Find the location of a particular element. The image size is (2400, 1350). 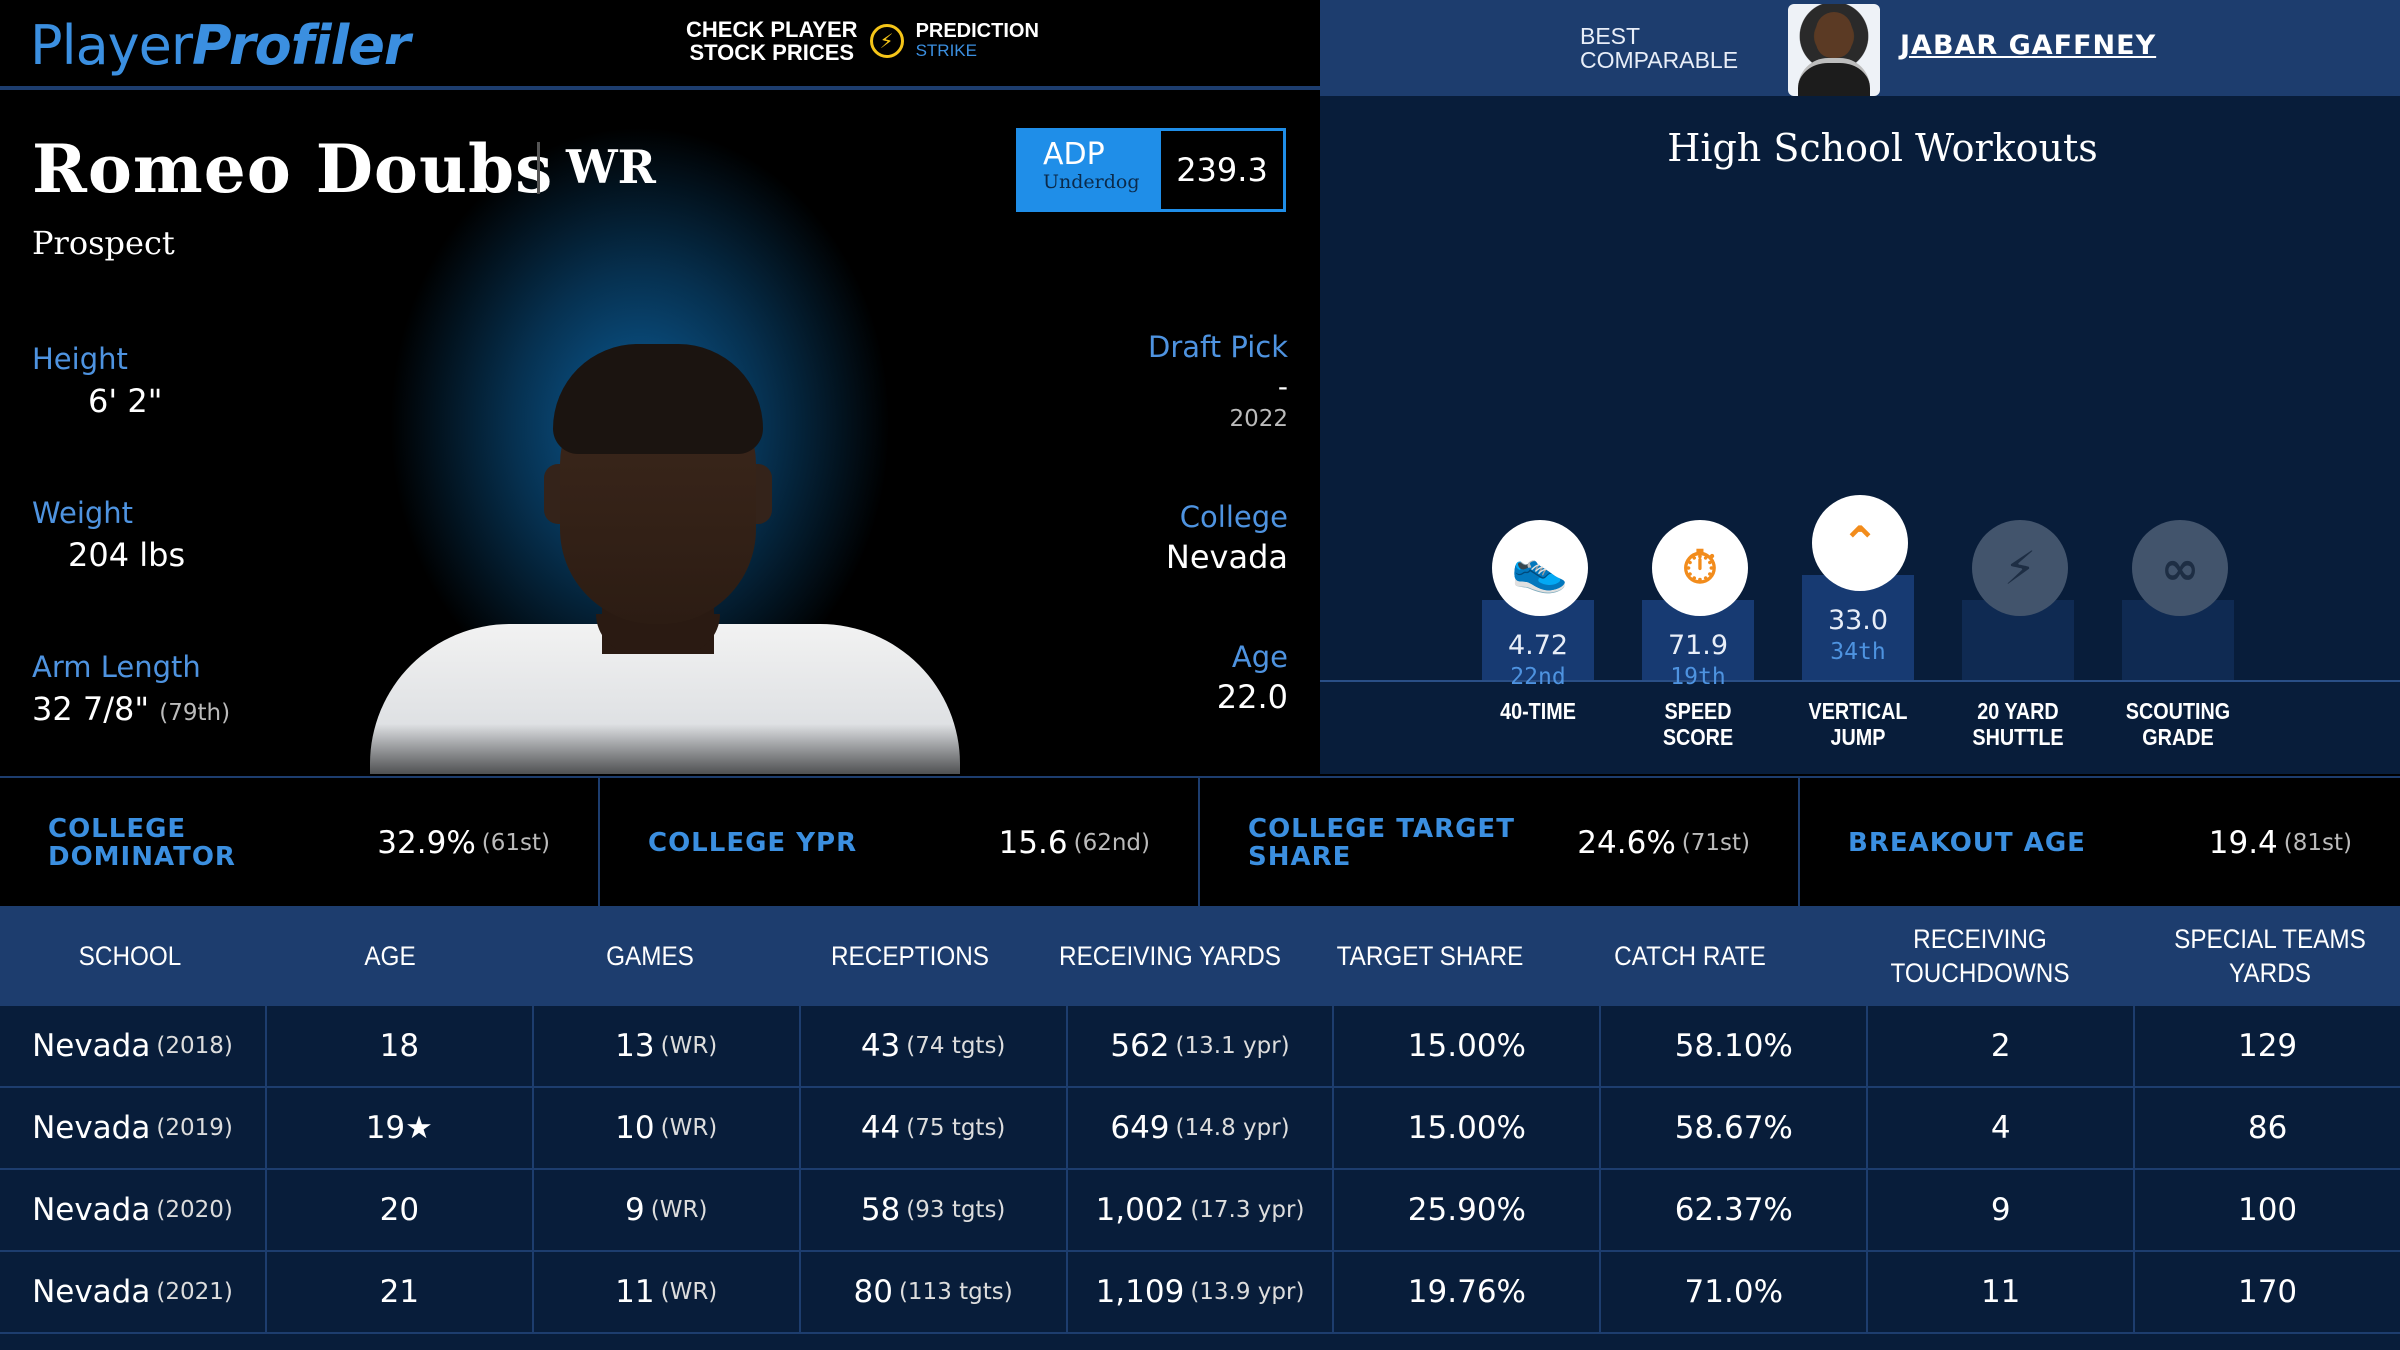

arm-length-percentile: (79th) is located at coordinates (195, 713).